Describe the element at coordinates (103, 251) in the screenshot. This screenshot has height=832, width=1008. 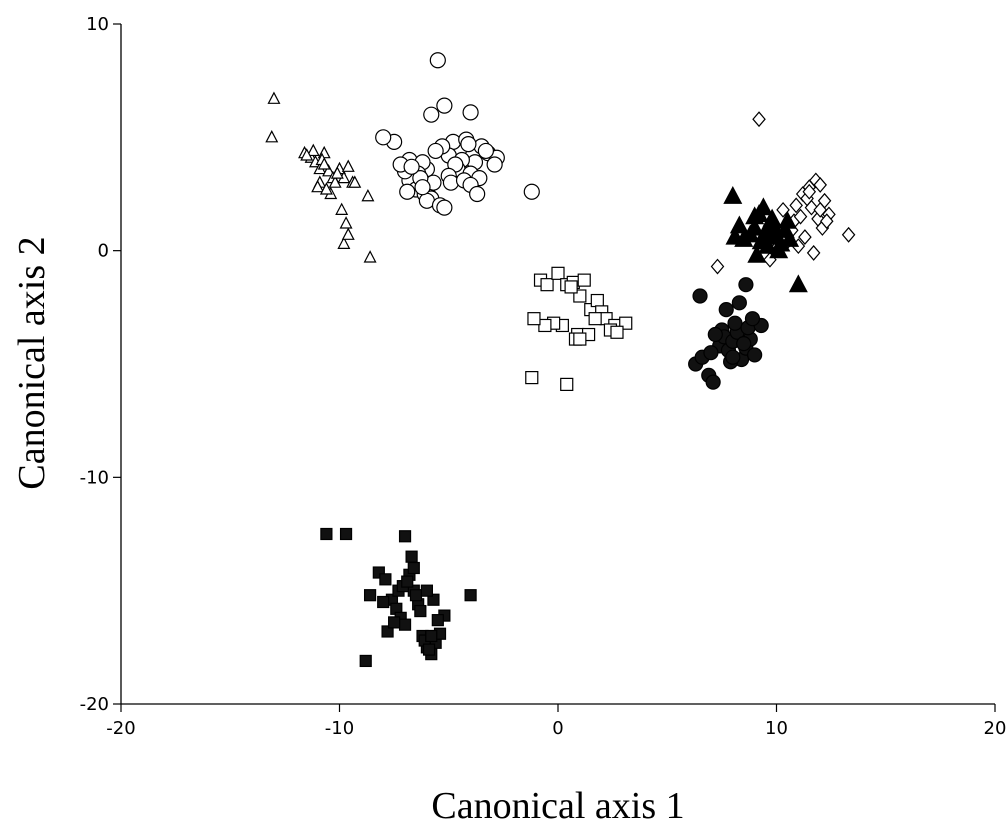
I see `y-tick-label: 0` at that location.